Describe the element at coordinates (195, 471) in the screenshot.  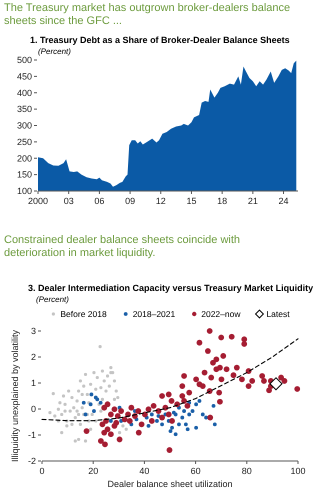
I see `x-tick-label: 60` at that location.